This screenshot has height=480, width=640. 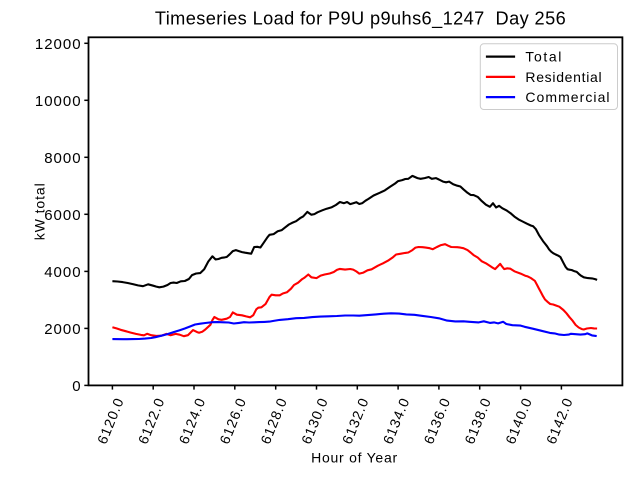 What do you see at coordinates (76, 386) in the screenshot?
I see `svg-text: 0` at bounding box center [76, 386].